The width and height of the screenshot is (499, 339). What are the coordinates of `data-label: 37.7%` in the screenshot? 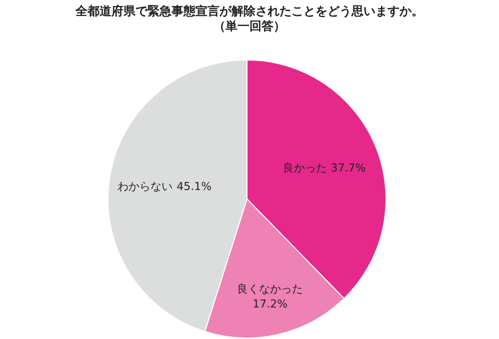 It's located at (348, 168).